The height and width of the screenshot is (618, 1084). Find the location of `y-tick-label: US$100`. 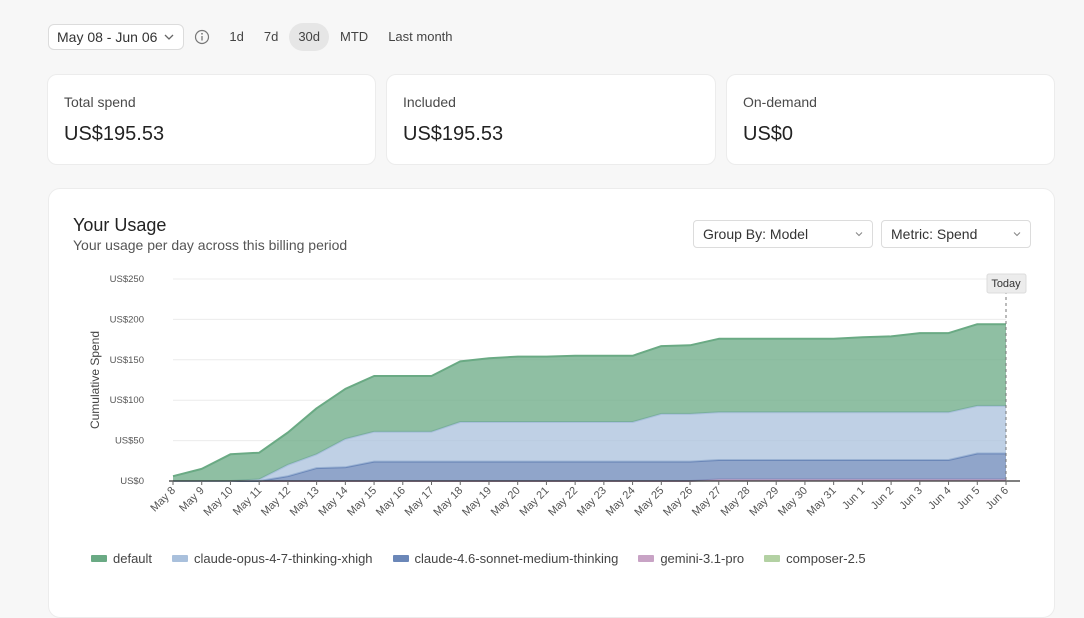

y-tick-label: US$100 is located at coordinates (127, 400).